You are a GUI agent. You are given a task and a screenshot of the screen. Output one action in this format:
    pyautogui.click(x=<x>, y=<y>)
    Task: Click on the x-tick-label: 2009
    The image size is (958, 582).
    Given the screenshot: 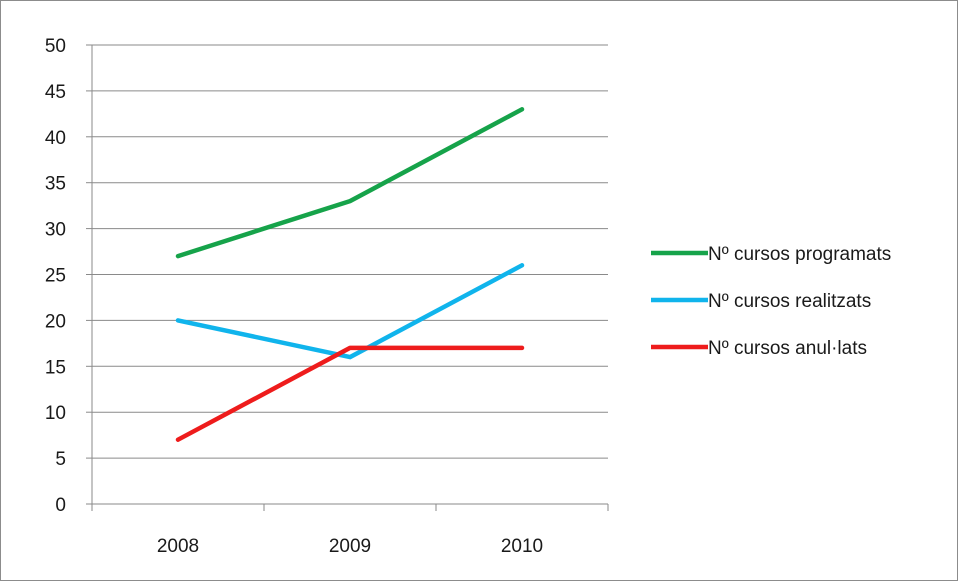 What is the action you would take?
    pyautogui.click(x=350, y=546)
    